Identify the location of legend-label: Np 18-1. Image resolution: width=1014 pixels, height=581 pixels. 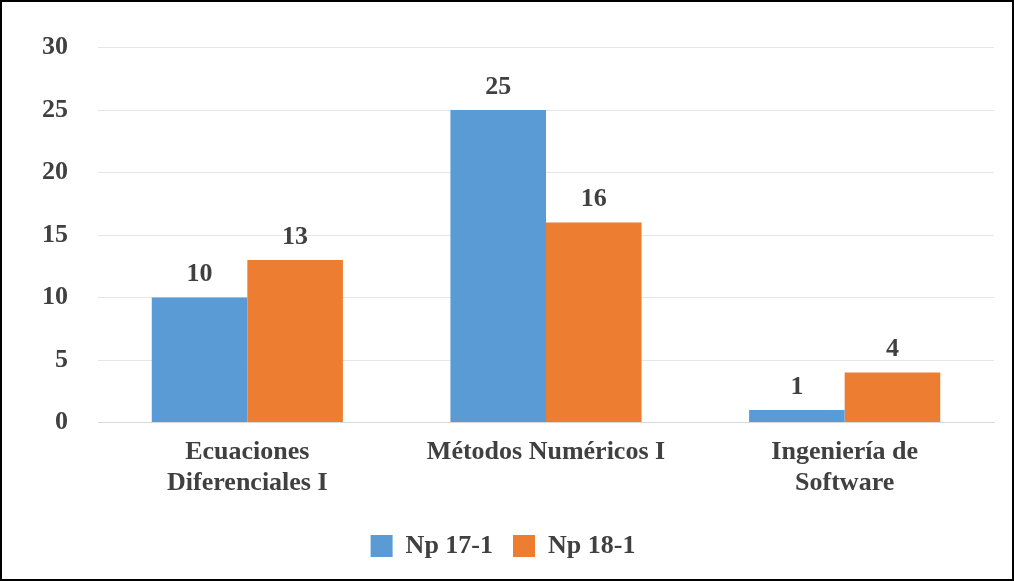
(592, 544).